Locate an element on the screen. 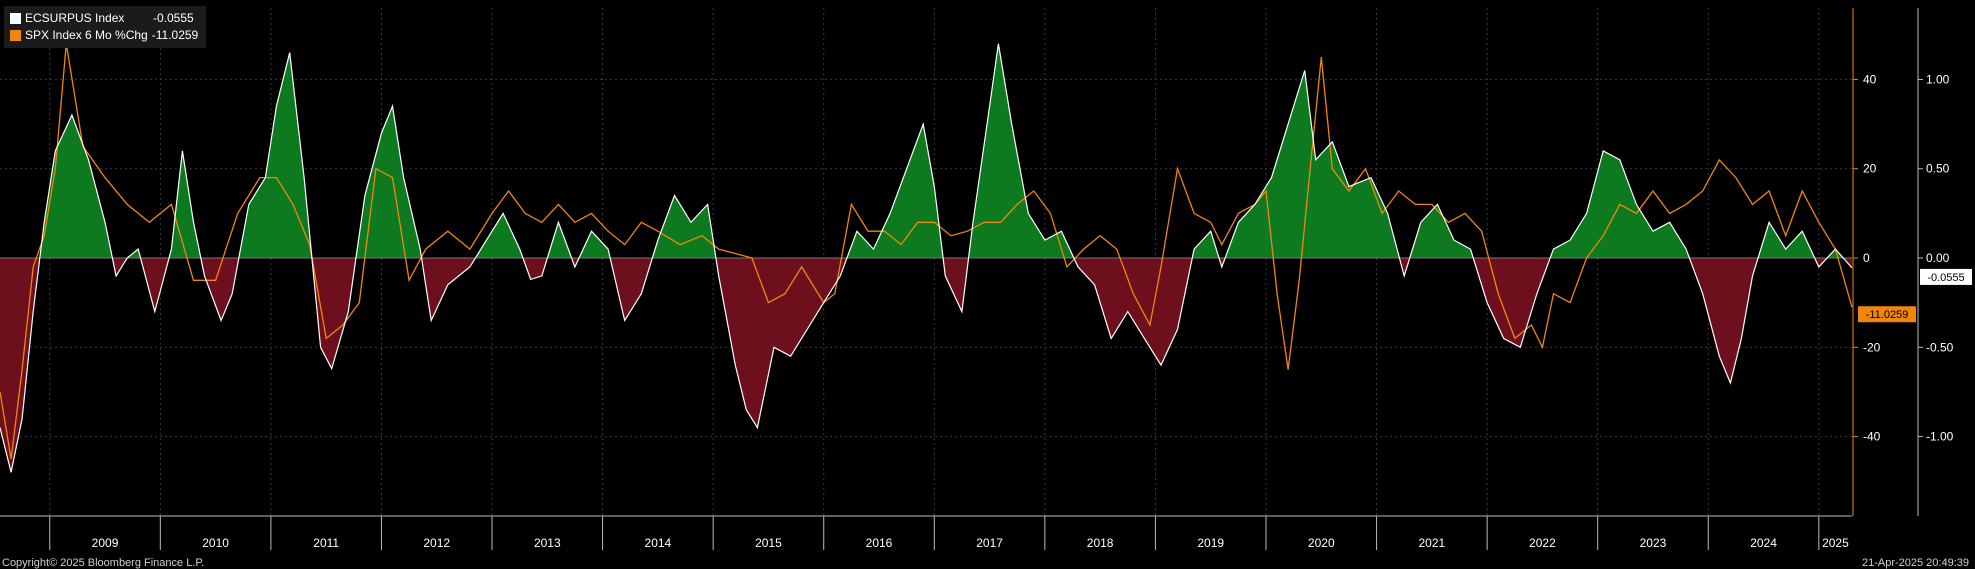 This screenshot has height=569, width=1975. x-tick-label: 2013 is located at coordinates (547, 543).